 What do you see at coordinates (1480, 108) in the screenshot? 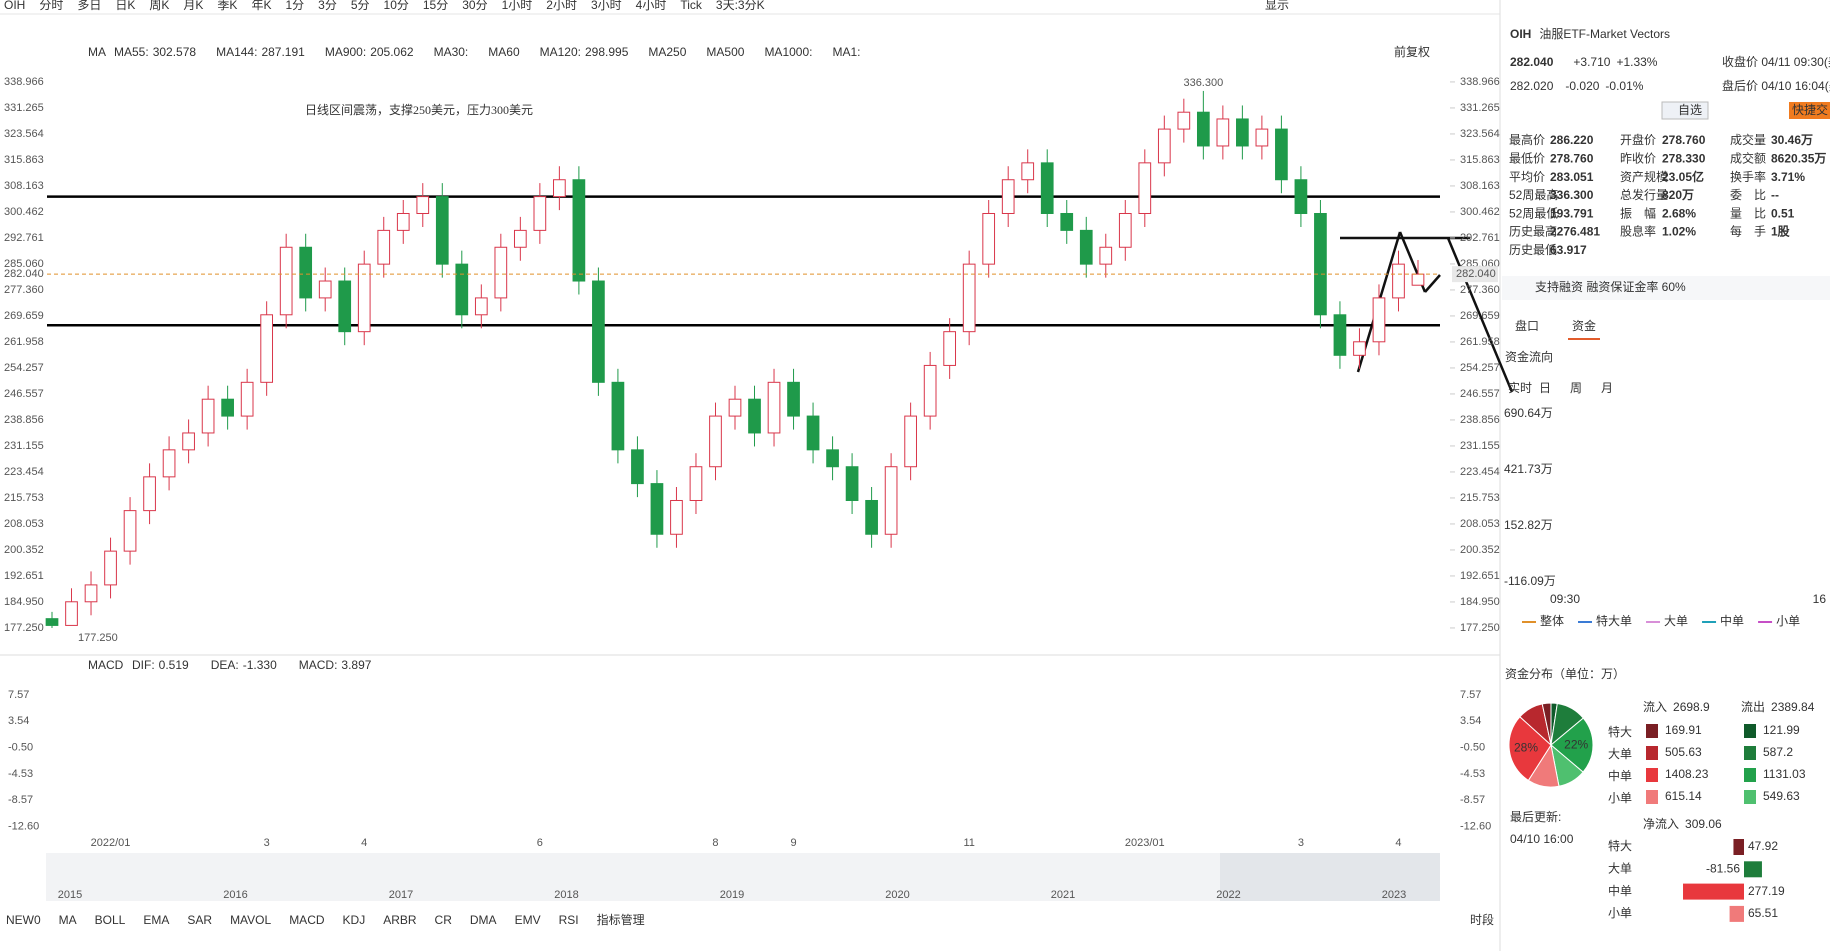
I see `y-tick-label-right: 331.265` at bounding box center [1480, 108].